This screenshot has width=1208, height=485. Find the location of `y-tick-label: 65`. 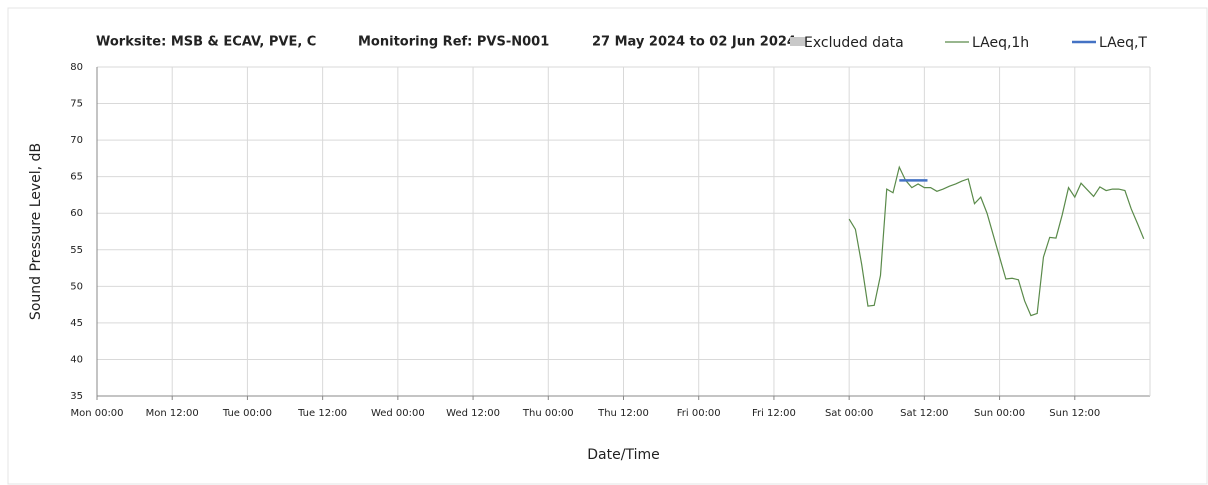

y-tick-label: 65 is located at coordinates (76, 177).